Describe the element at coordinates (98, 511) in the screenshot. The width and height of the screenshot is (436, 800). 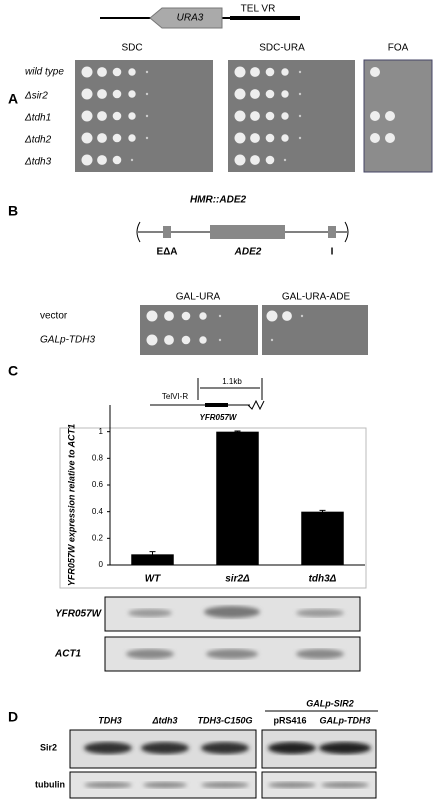
I see `y-tick-label: 0.4` at that location.